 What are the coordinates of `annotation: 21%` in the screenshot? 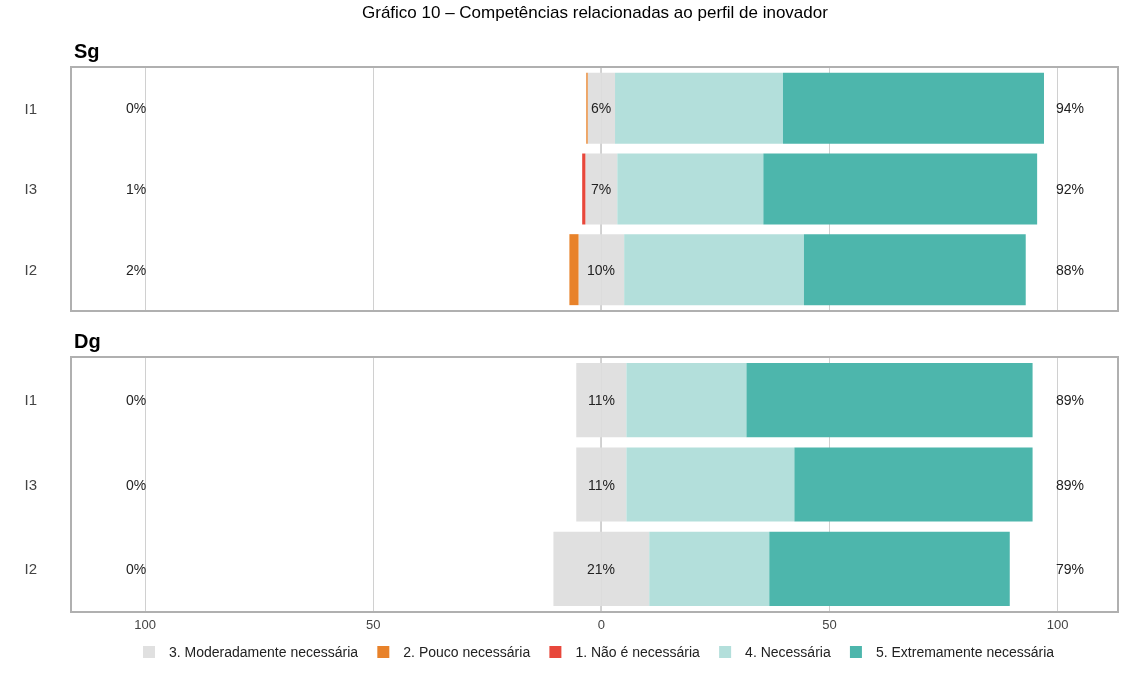 It's located at (601, 569).